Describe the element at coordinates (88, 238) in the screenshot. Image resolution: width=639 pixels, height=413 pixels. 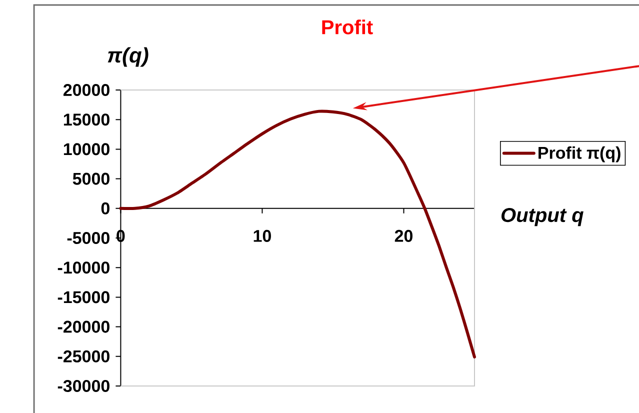
I see `y-tick-label: -5000` at that location.